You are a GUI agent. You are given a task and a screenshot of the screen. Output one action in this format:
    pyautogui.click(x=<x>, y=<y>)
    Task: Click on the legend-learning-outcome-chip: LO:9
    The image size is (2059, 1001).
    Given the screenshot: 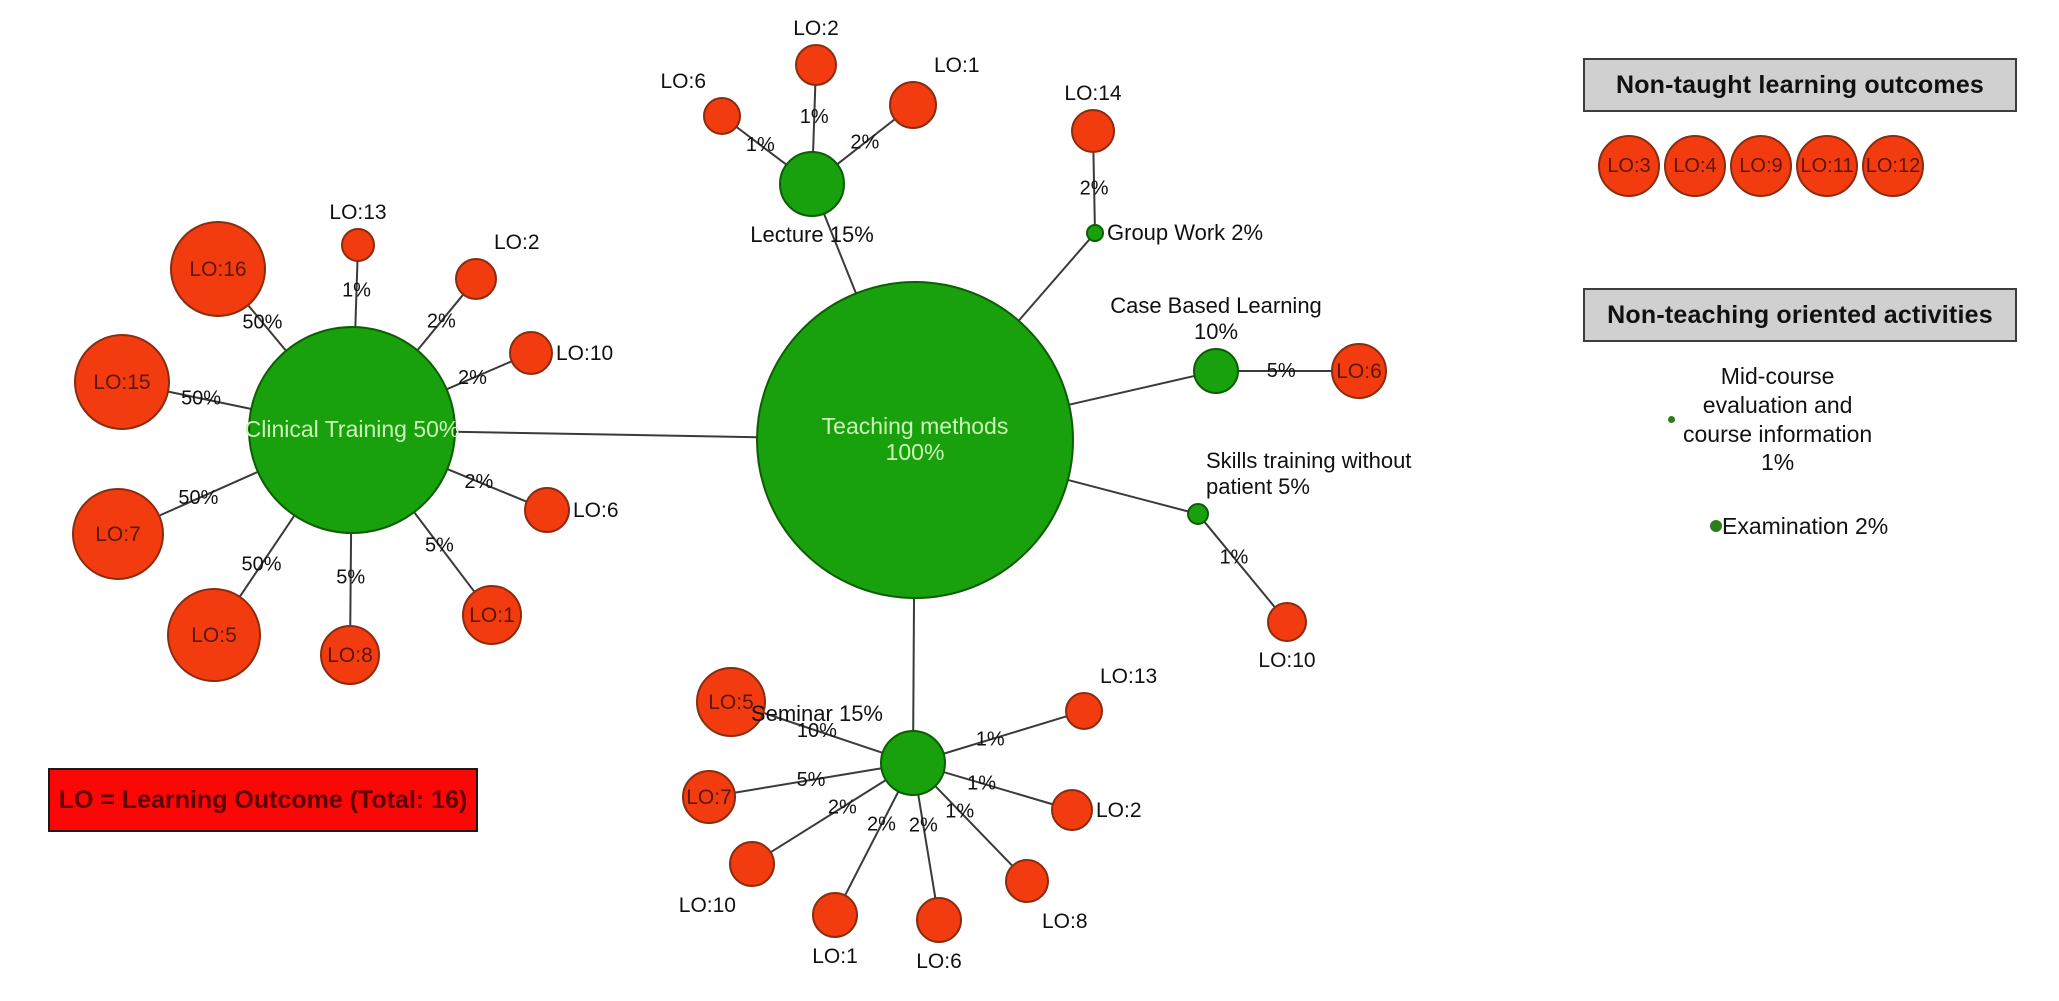 What is the action you would take?
    pyautogui.click(x=1761, y=166)
    